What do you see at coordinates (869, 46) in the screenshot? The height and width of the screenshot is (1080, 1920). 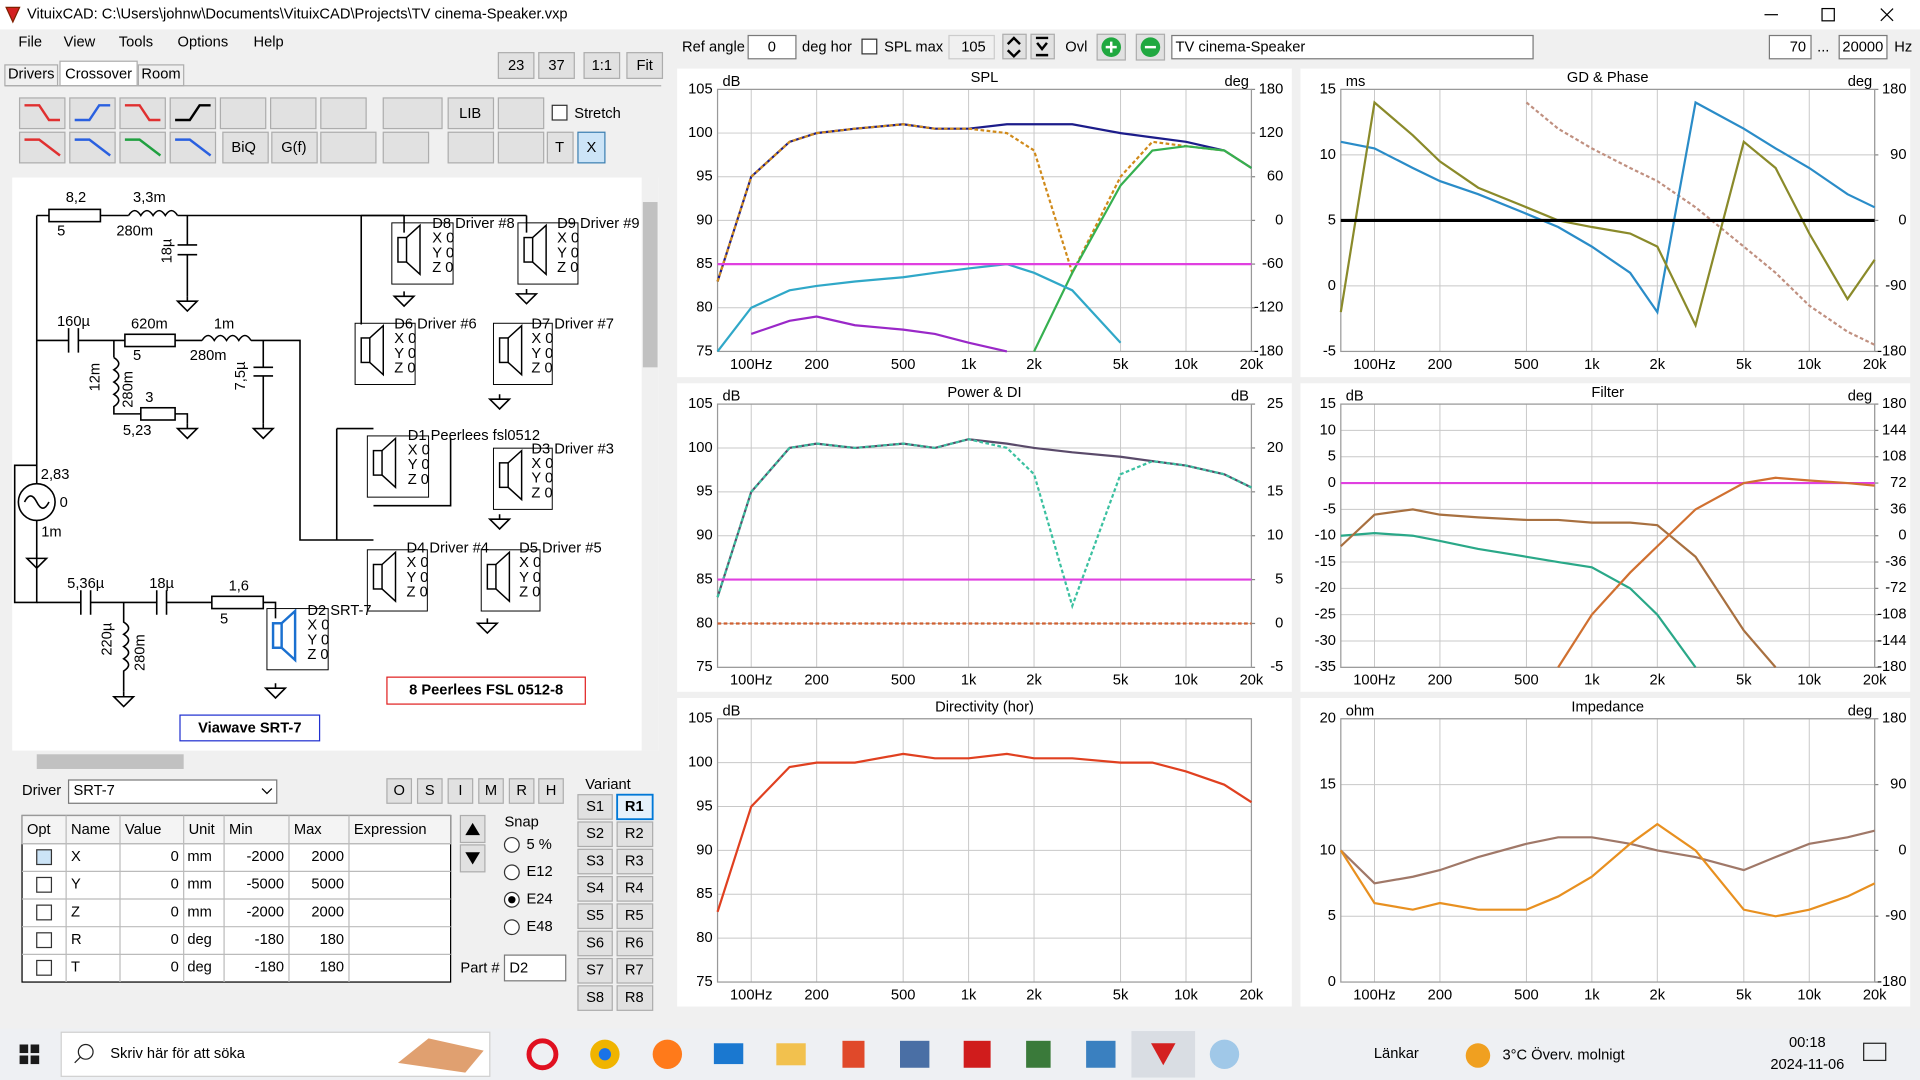 I see `checkbox` at bounding box center [869, 46].